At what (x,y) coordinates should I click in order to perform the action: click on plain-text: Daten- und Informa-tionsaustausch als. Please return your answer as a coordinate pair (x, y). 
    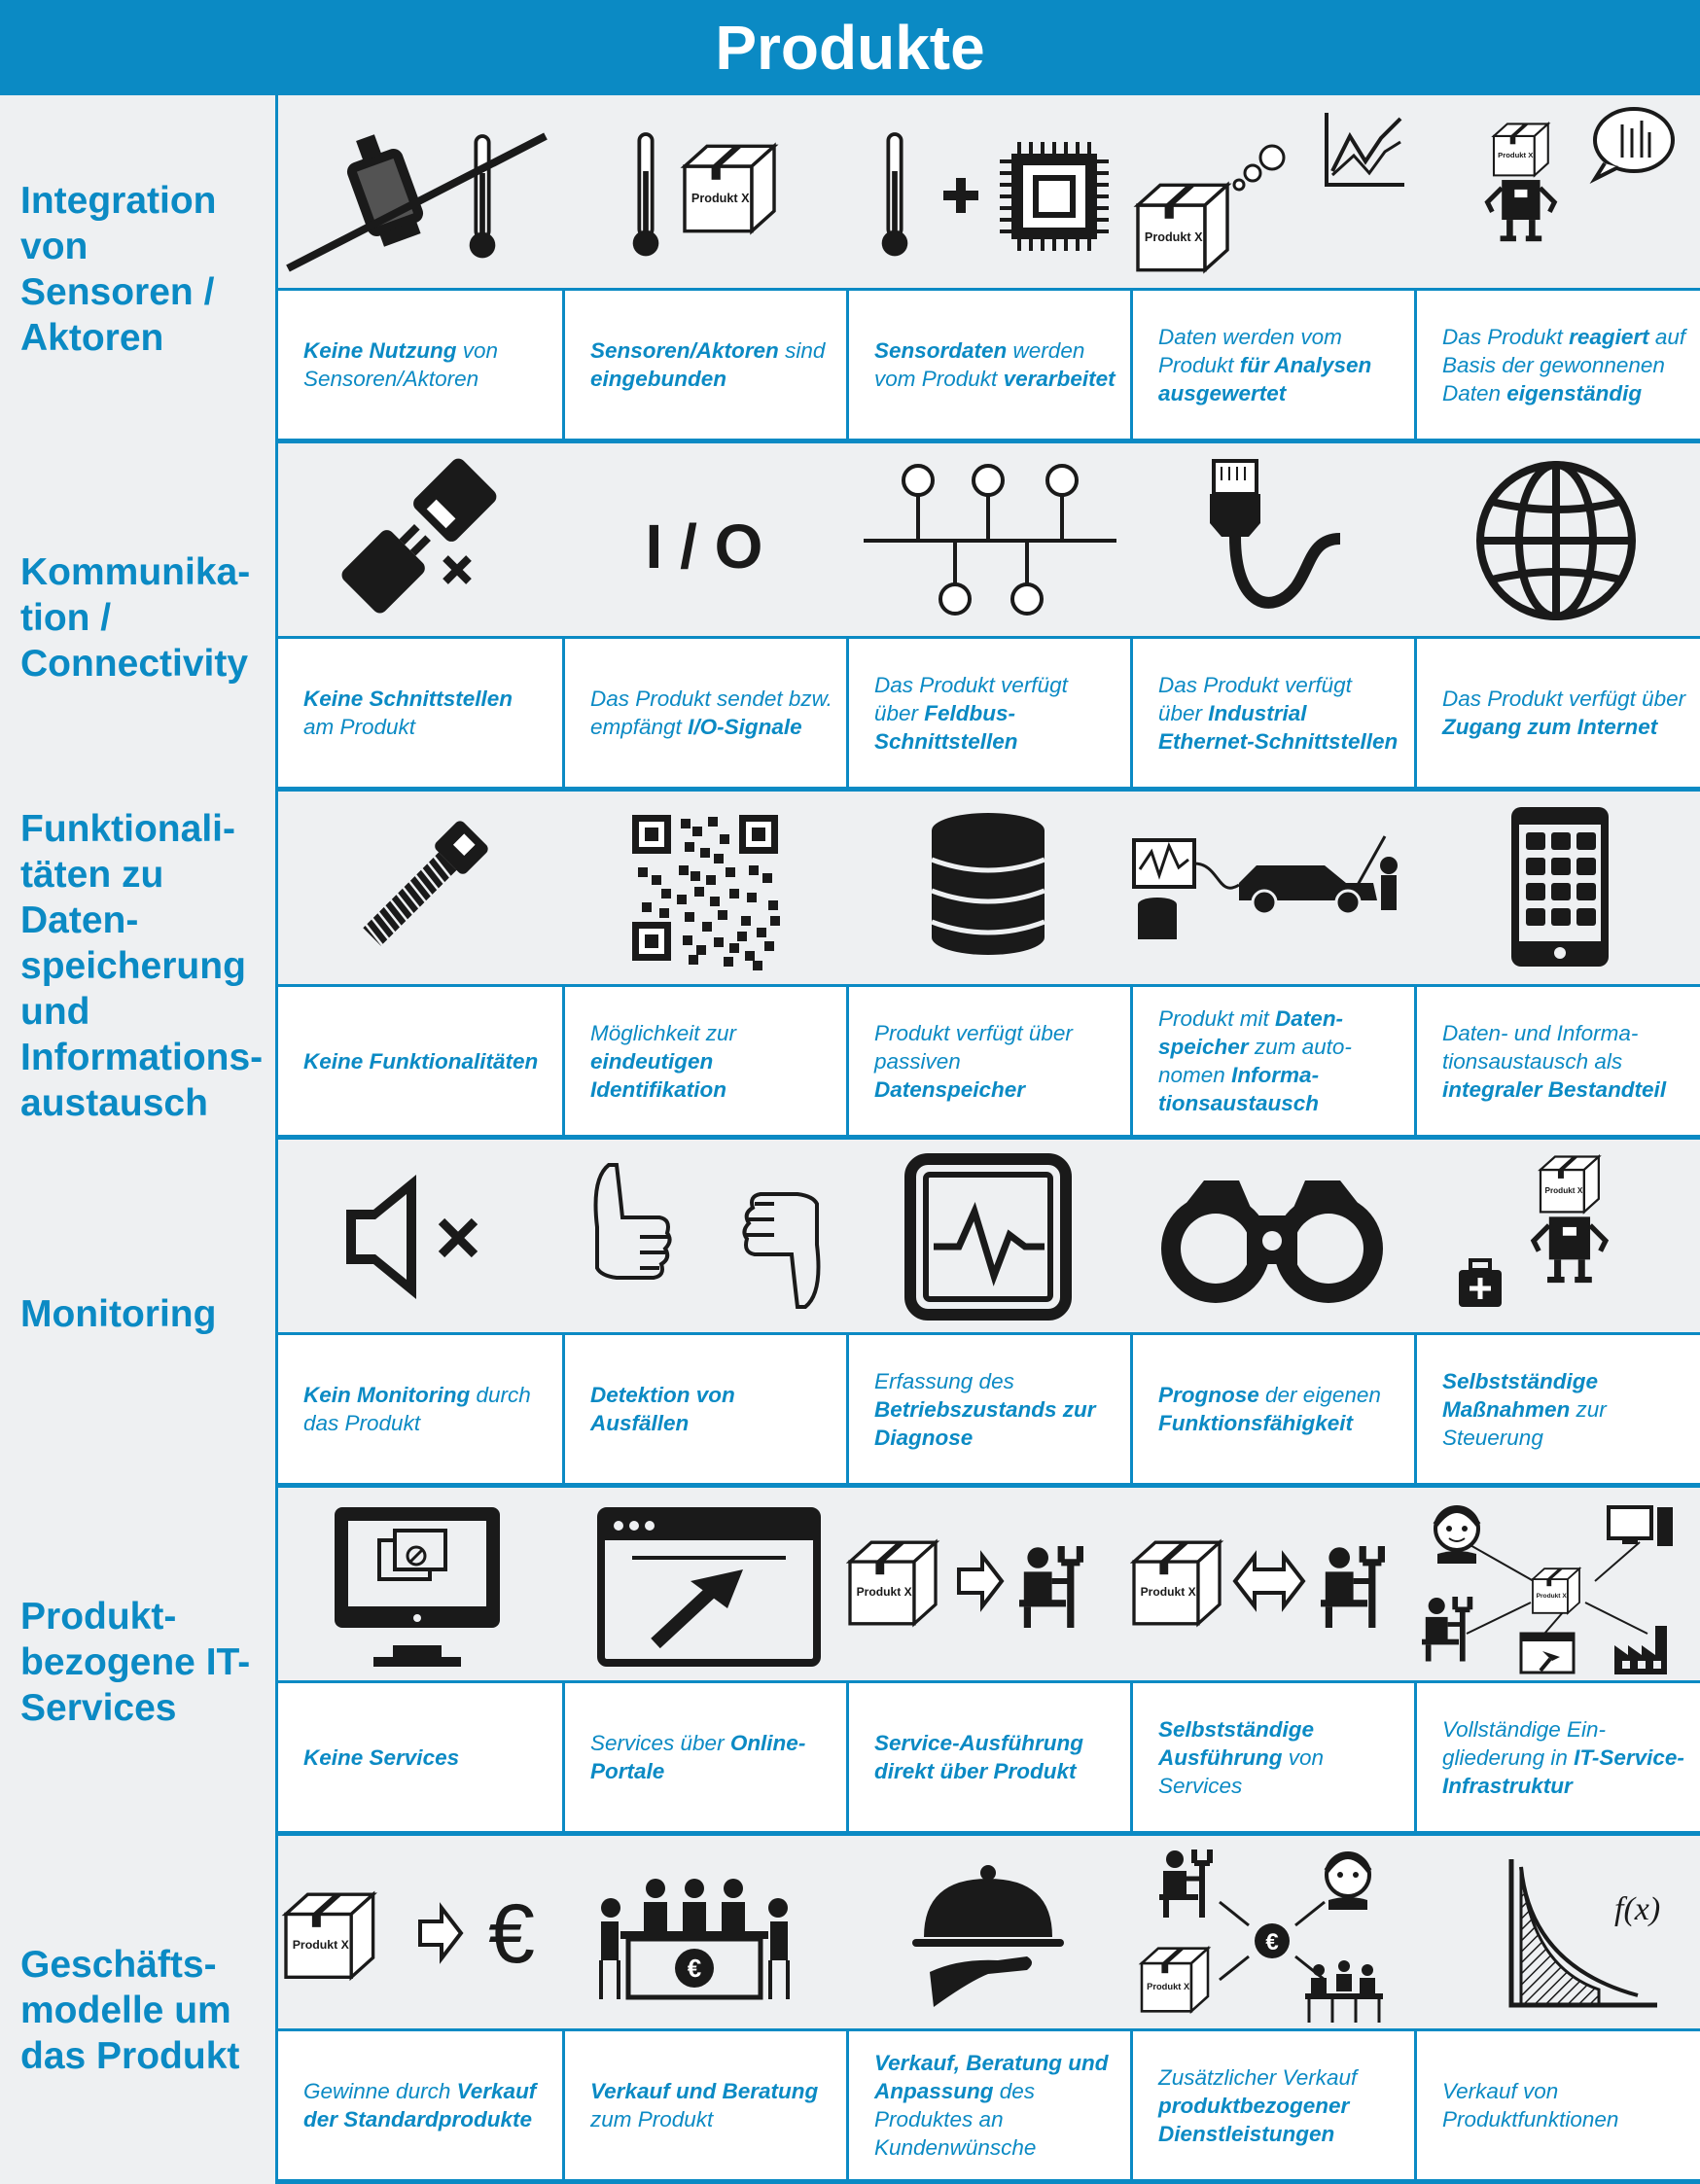
    Looking at the image, I should click on (1541, 1047).